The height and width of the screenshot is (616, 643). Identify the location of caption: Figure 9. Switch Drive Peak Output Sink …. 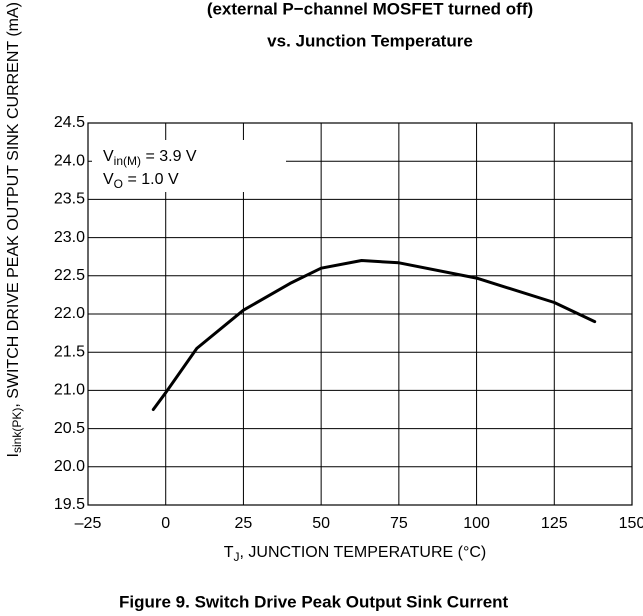
(314, 601).